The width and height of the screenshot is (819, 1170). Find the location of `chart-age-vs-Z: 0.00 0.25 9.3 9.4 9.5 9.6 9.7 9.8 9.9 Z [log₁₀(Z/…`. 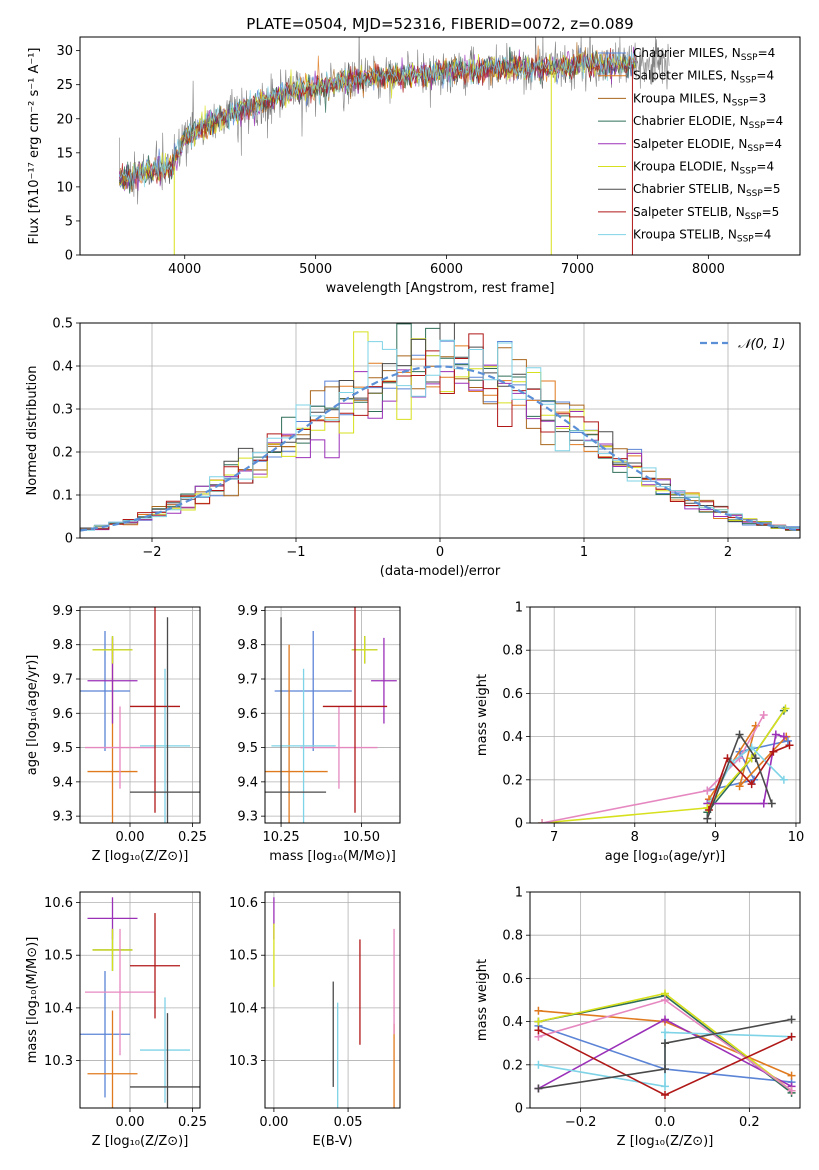

chart-age-vs-Z: 0.00 0.25 9.3 9.4 9.5 9.6 9.7 9.8 9.9 Z [log₁₀(Z/… is located at coordinates (116, 734).